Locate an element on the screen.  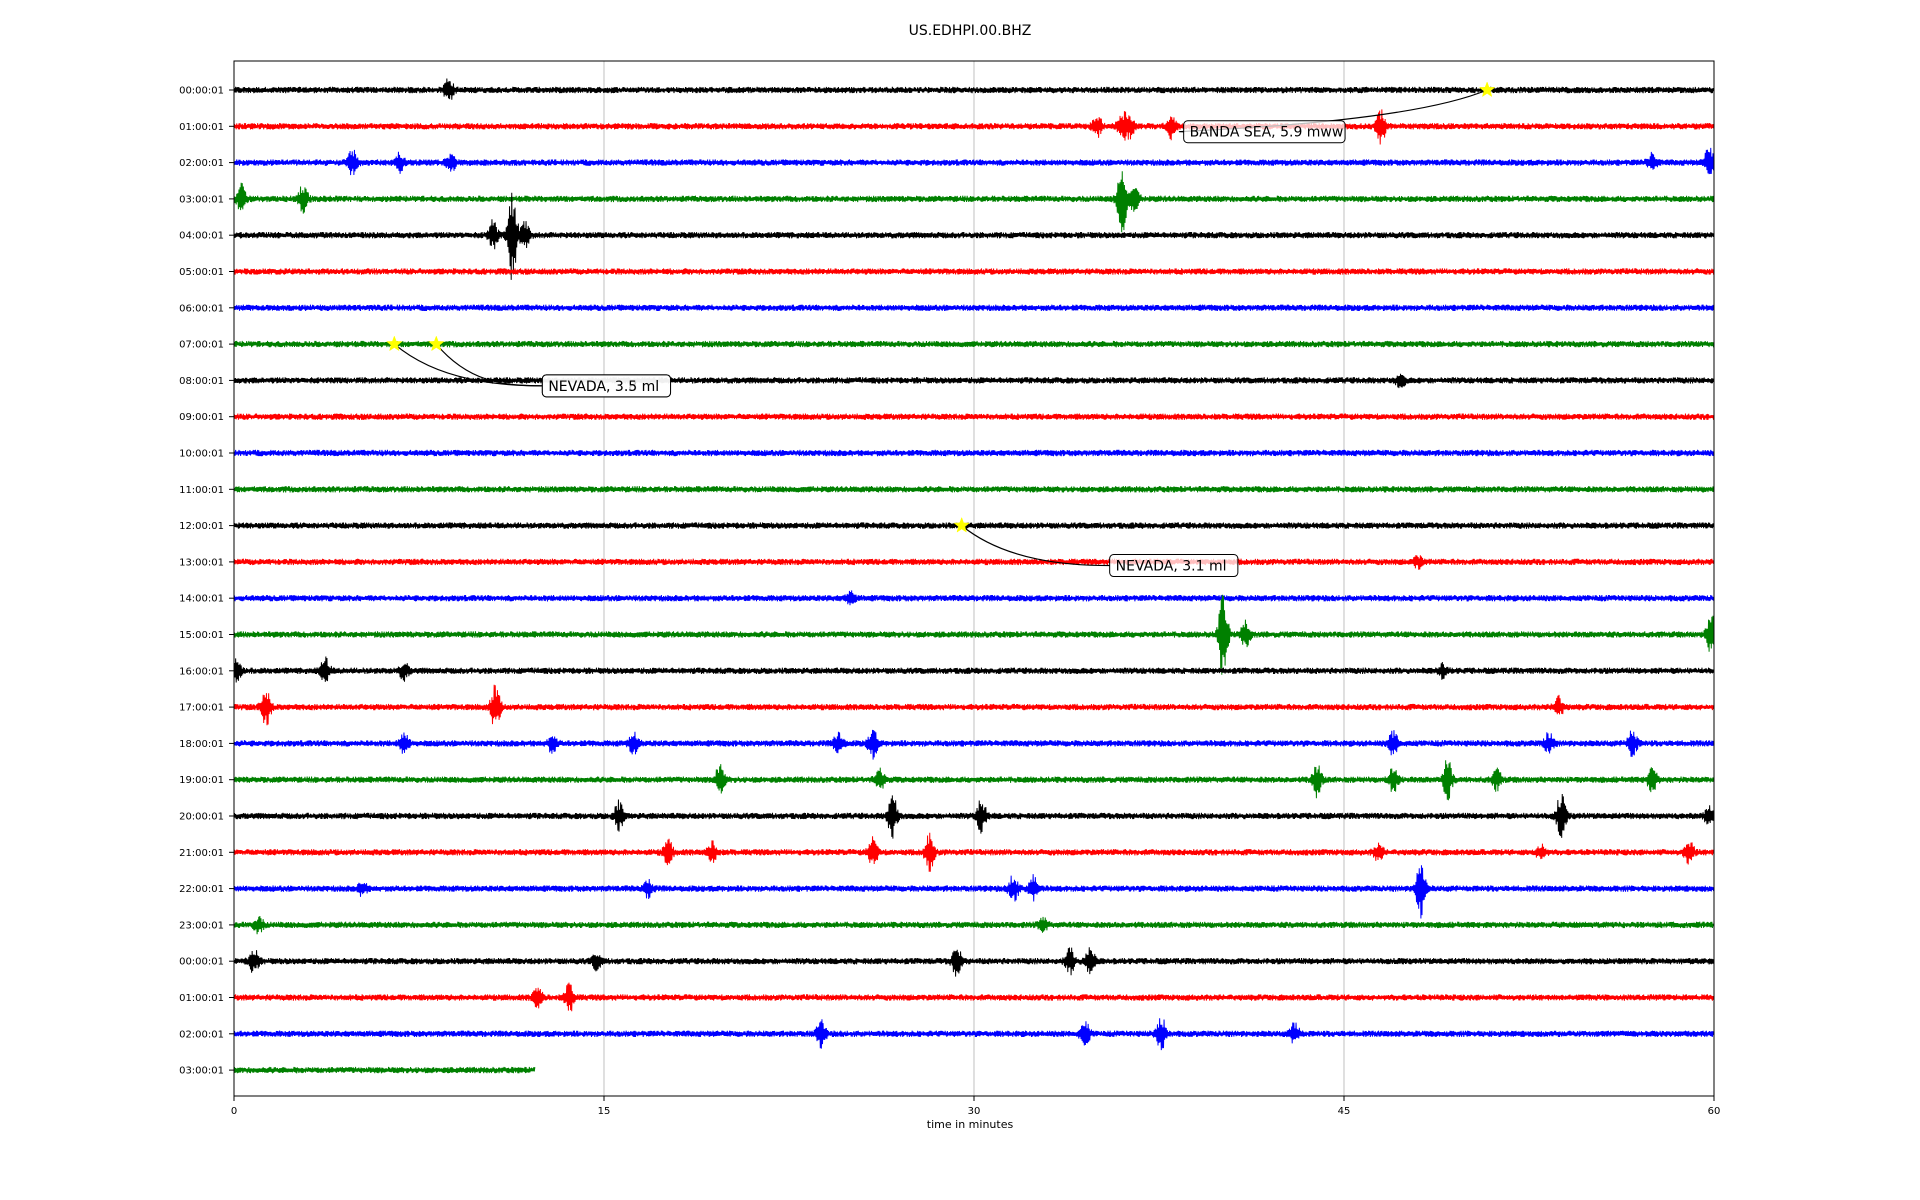
row-time-label: 20:00:01 is located at coordinates (201, 817).